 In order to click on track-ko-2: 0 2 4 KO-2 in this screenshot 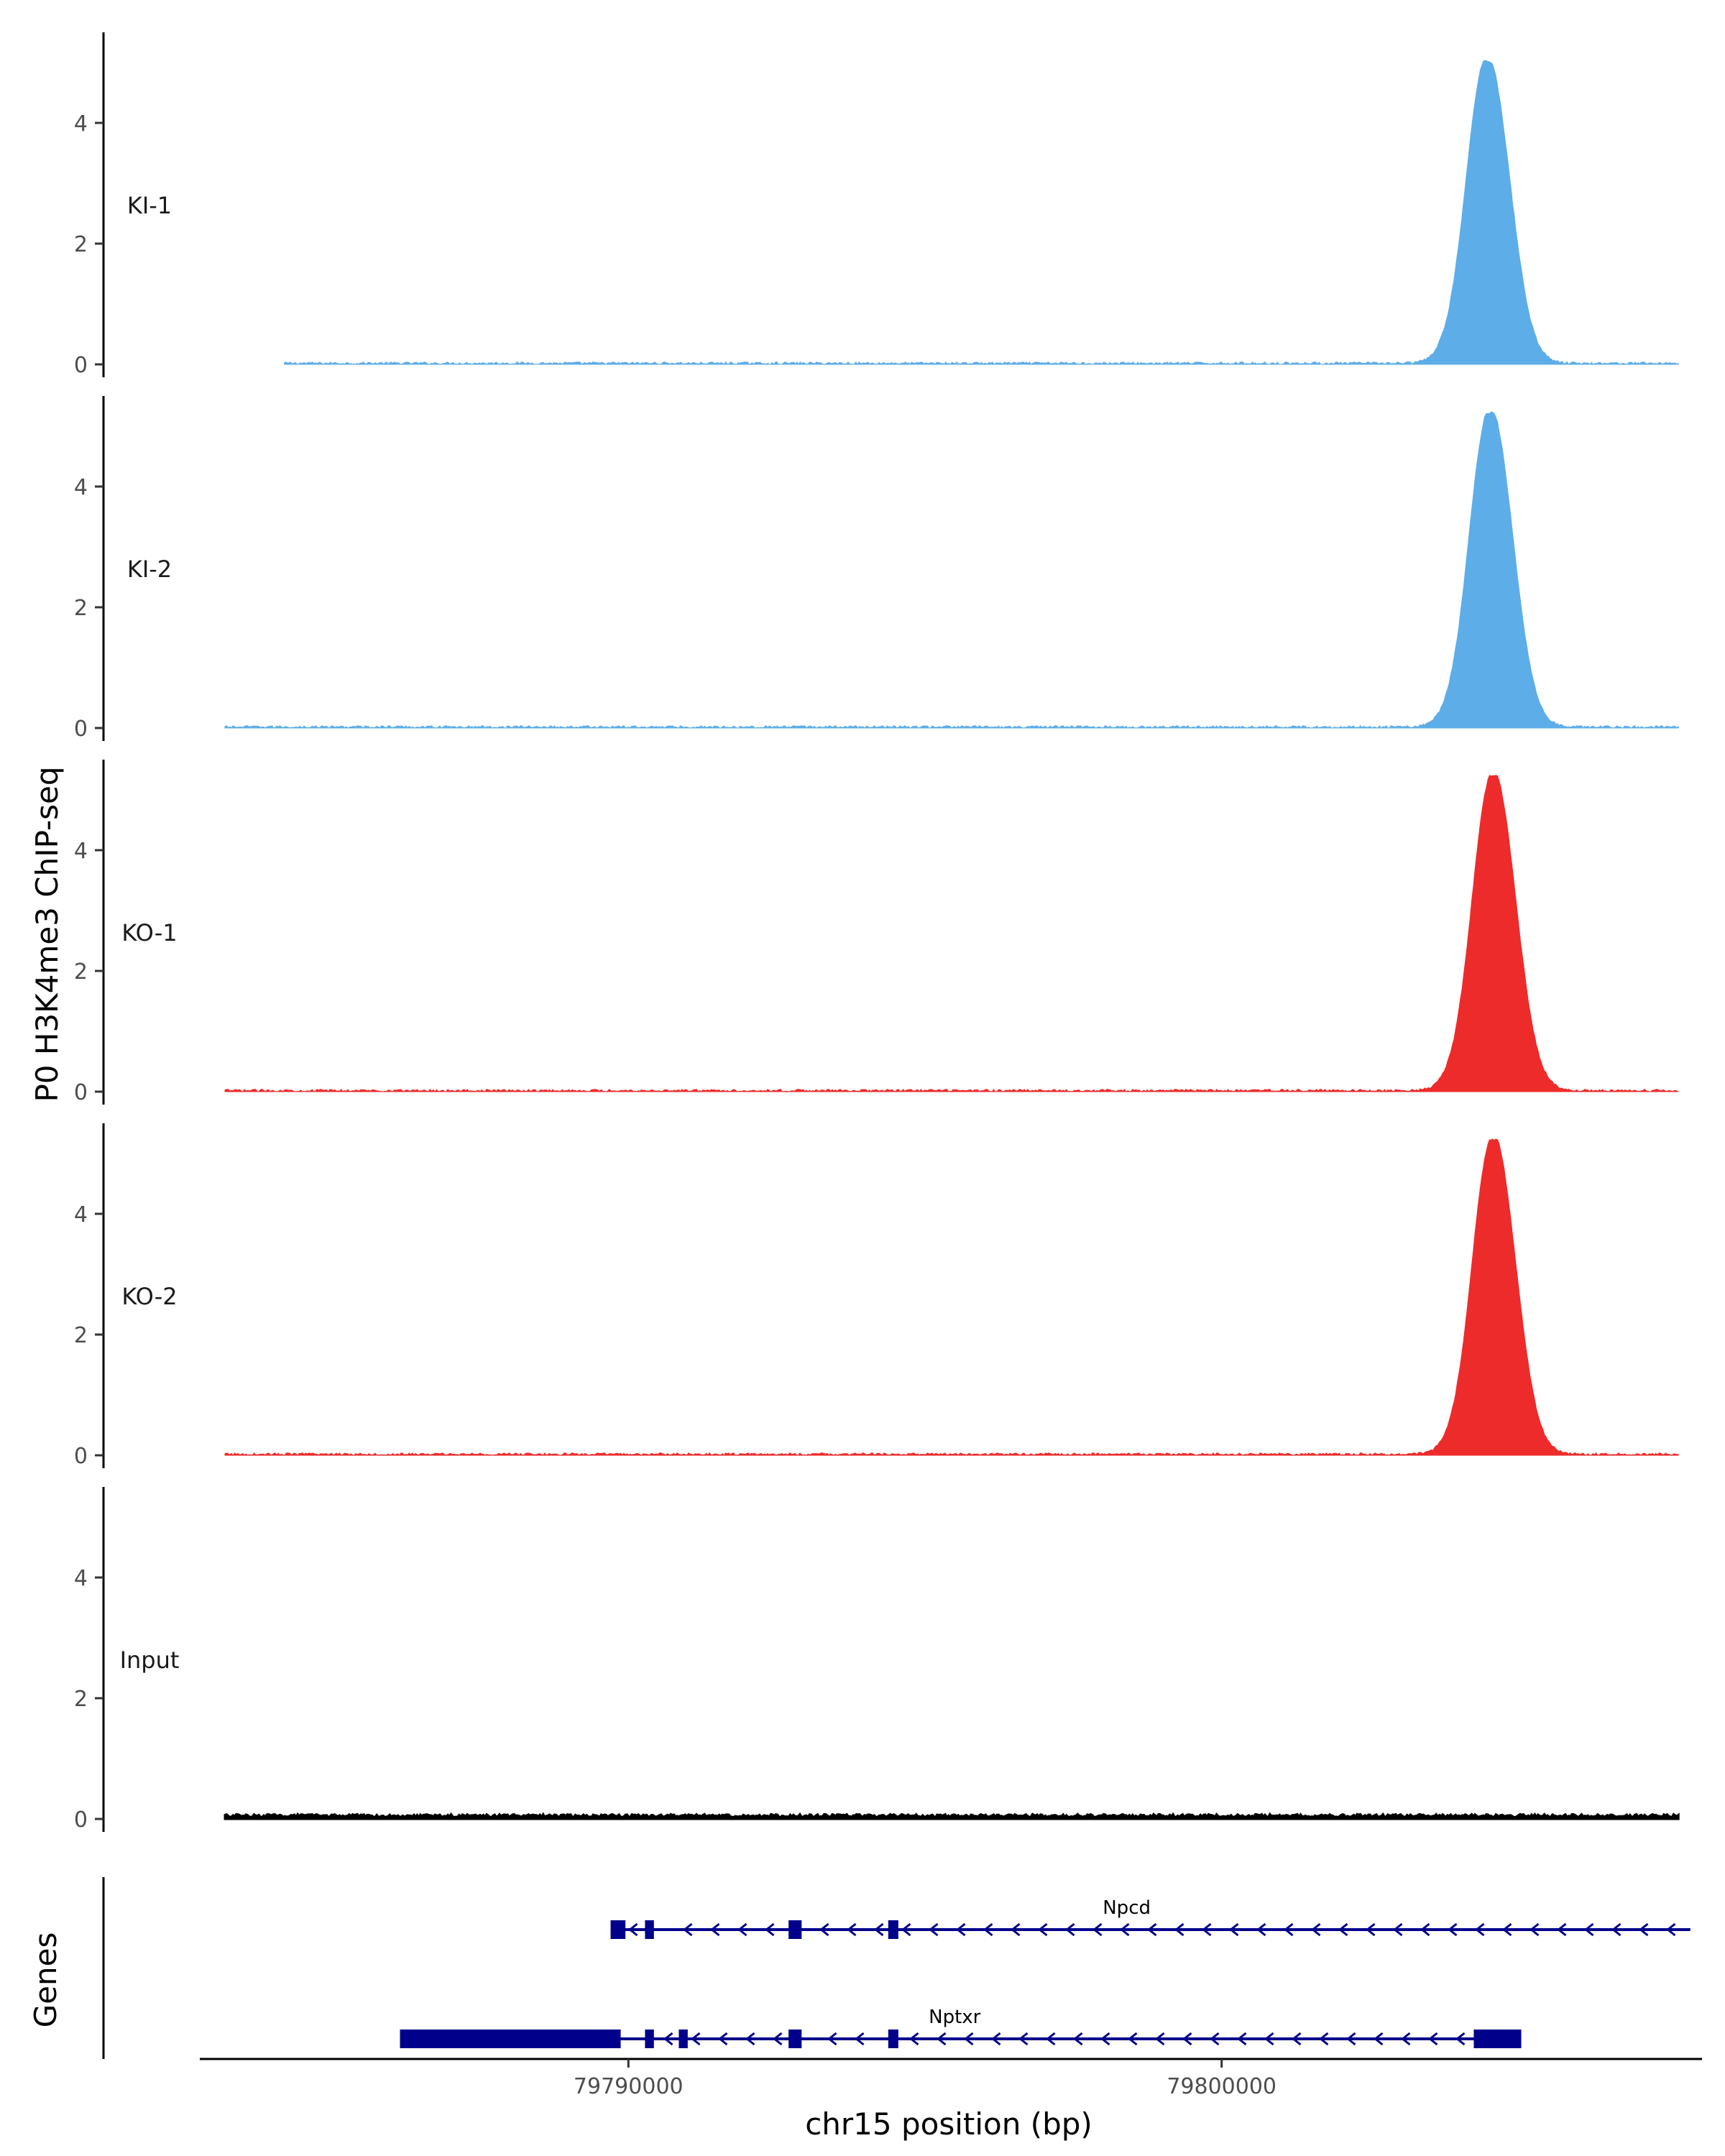, I will do `click(876, 1296)`.